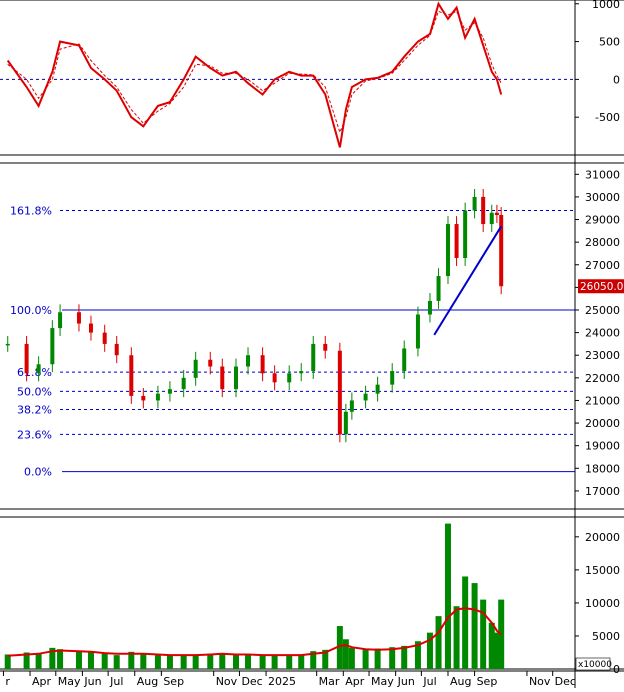 The width and height of the screenshot is (624, 692). Describe the element at coordinates (602, 287) in the screenshot. I see `last-price-label: 26050.00` at that location.